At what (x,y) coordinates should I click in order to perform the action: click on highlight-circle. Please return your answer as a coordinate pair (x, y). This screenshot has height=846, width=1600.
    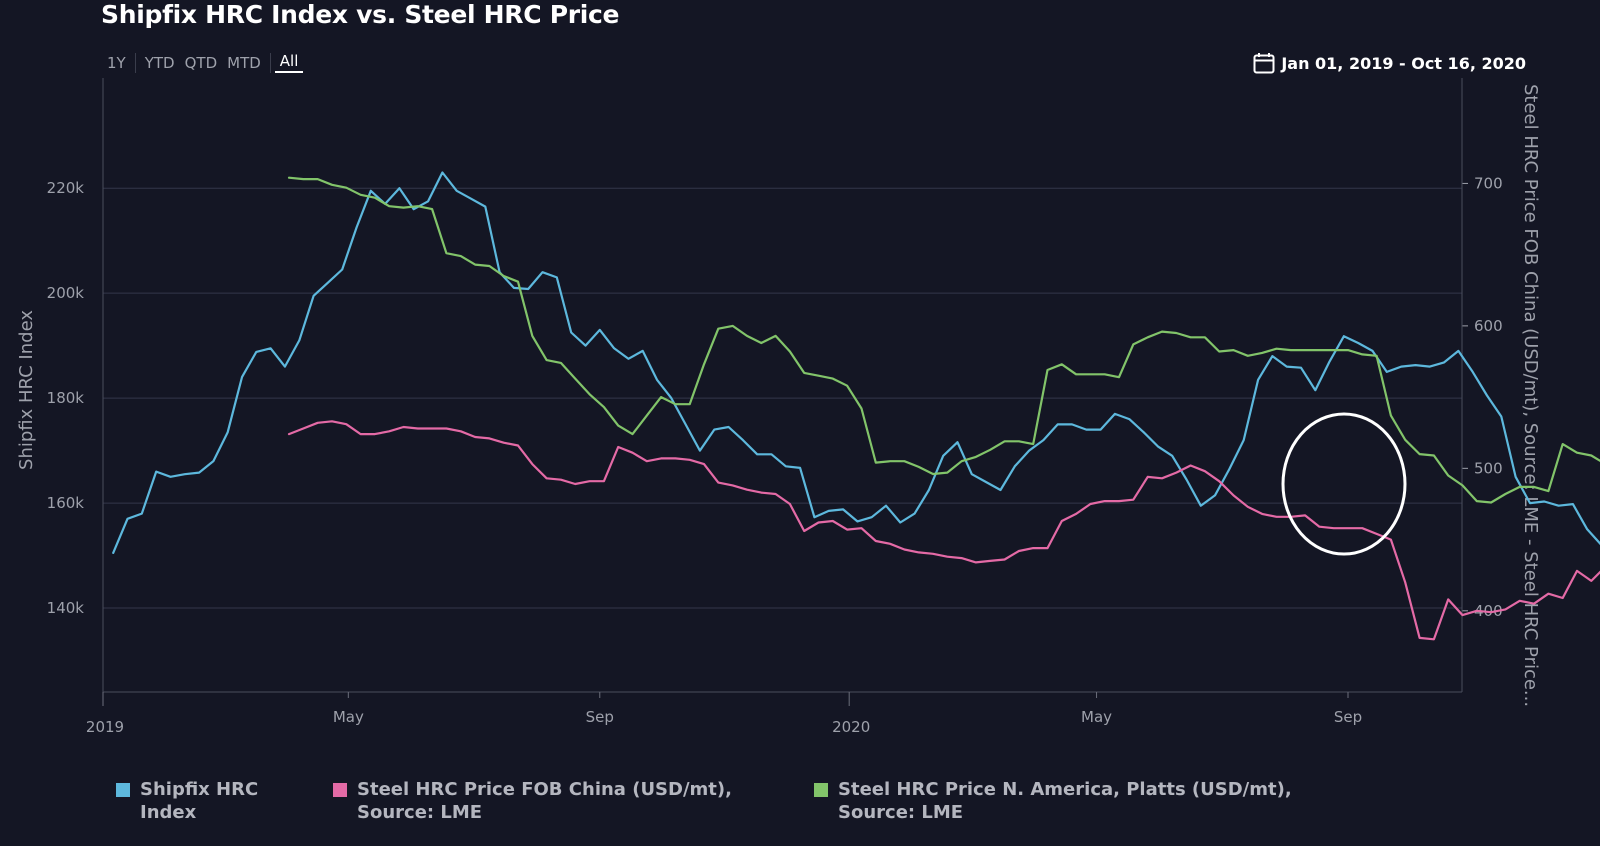
    Looking at the image, I should click on (1344, 484).